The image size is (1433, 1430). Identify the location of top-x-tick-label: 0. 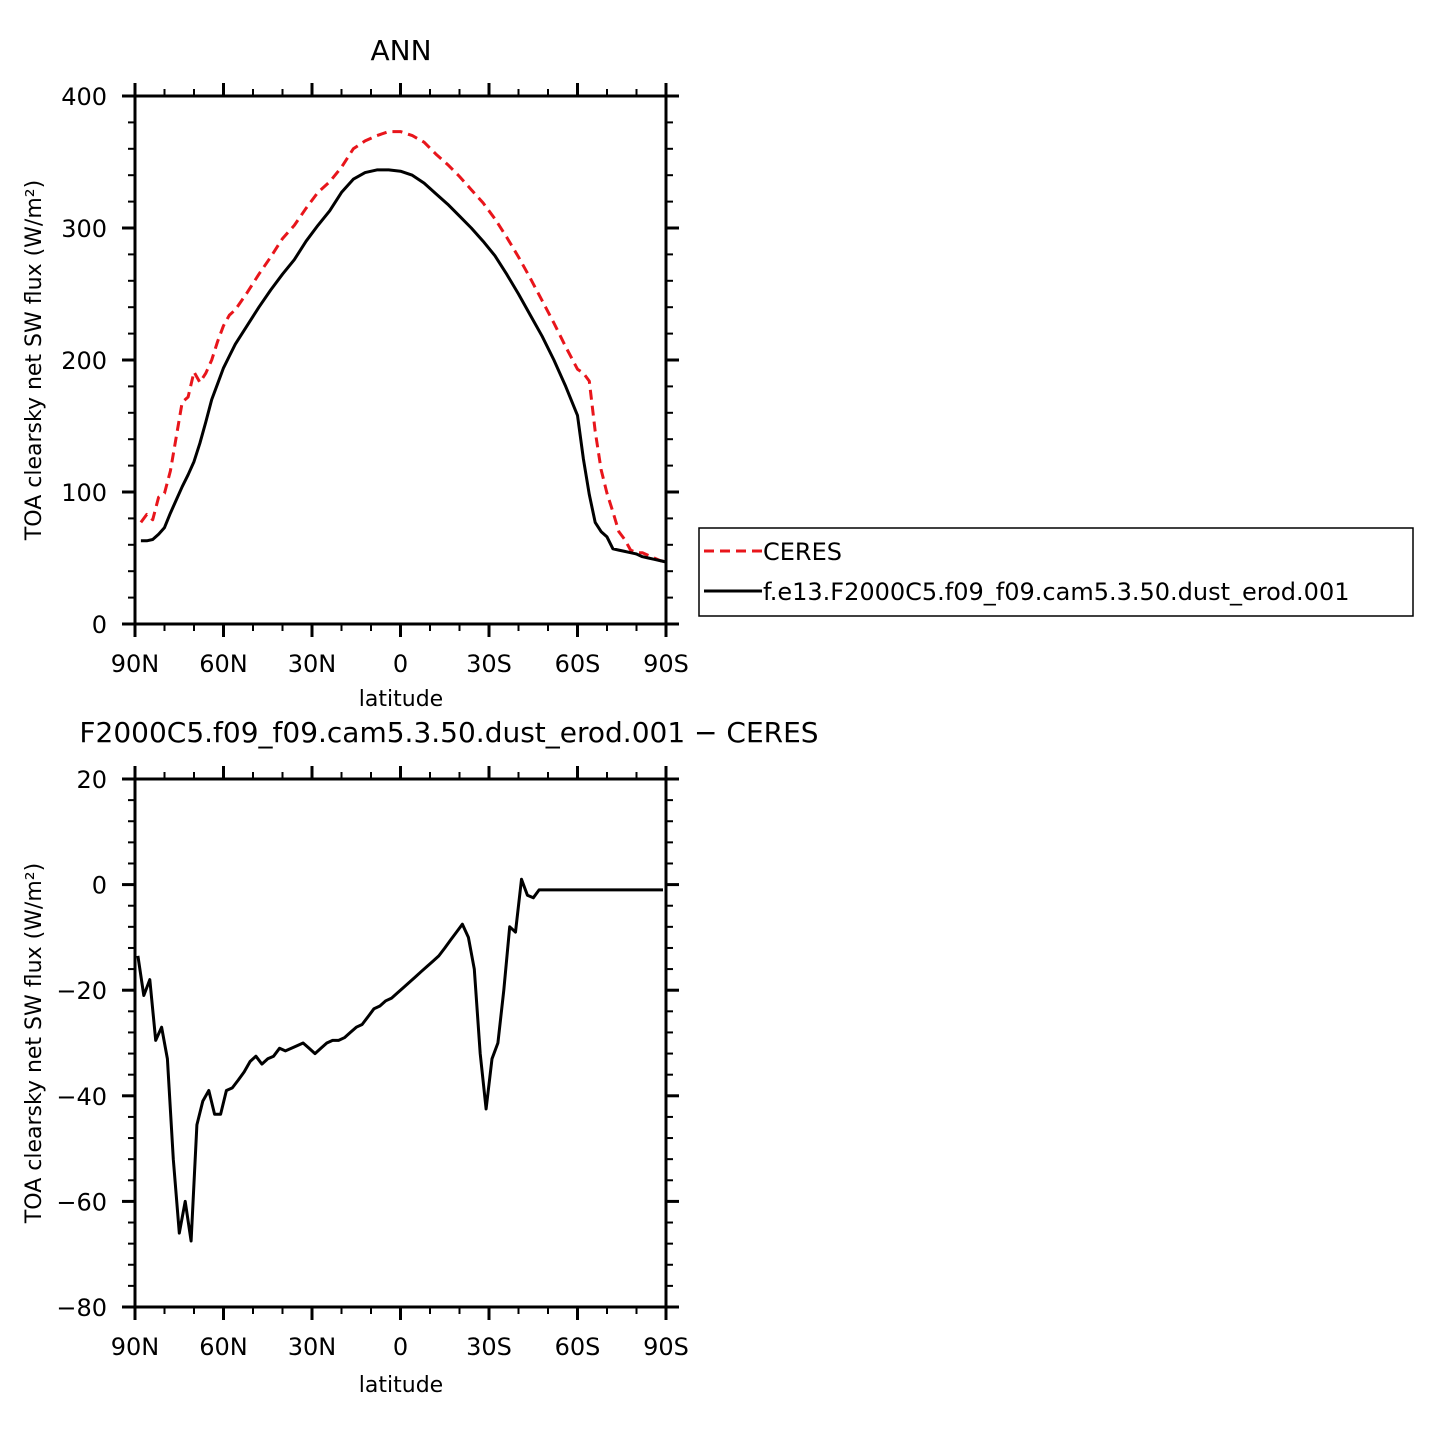
(400, 664).